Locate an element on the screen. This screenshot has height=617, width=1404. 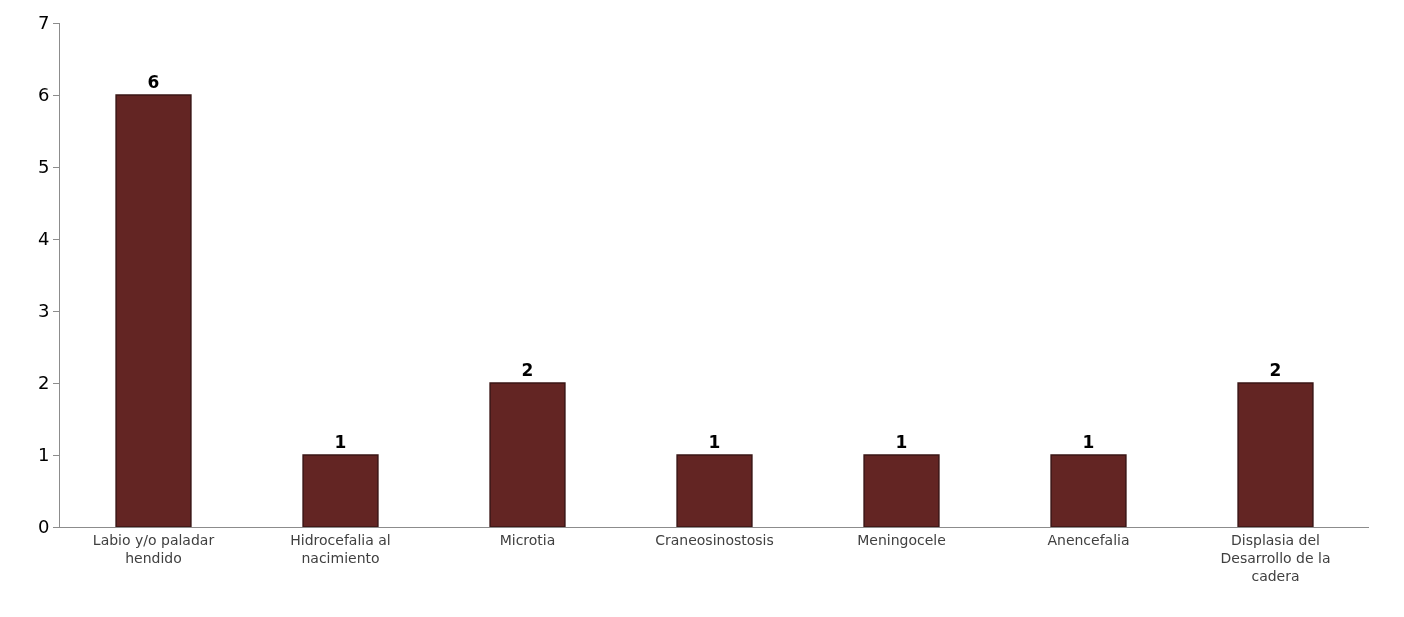
y-tick-label: 3 is located at coordinates (43, 311).